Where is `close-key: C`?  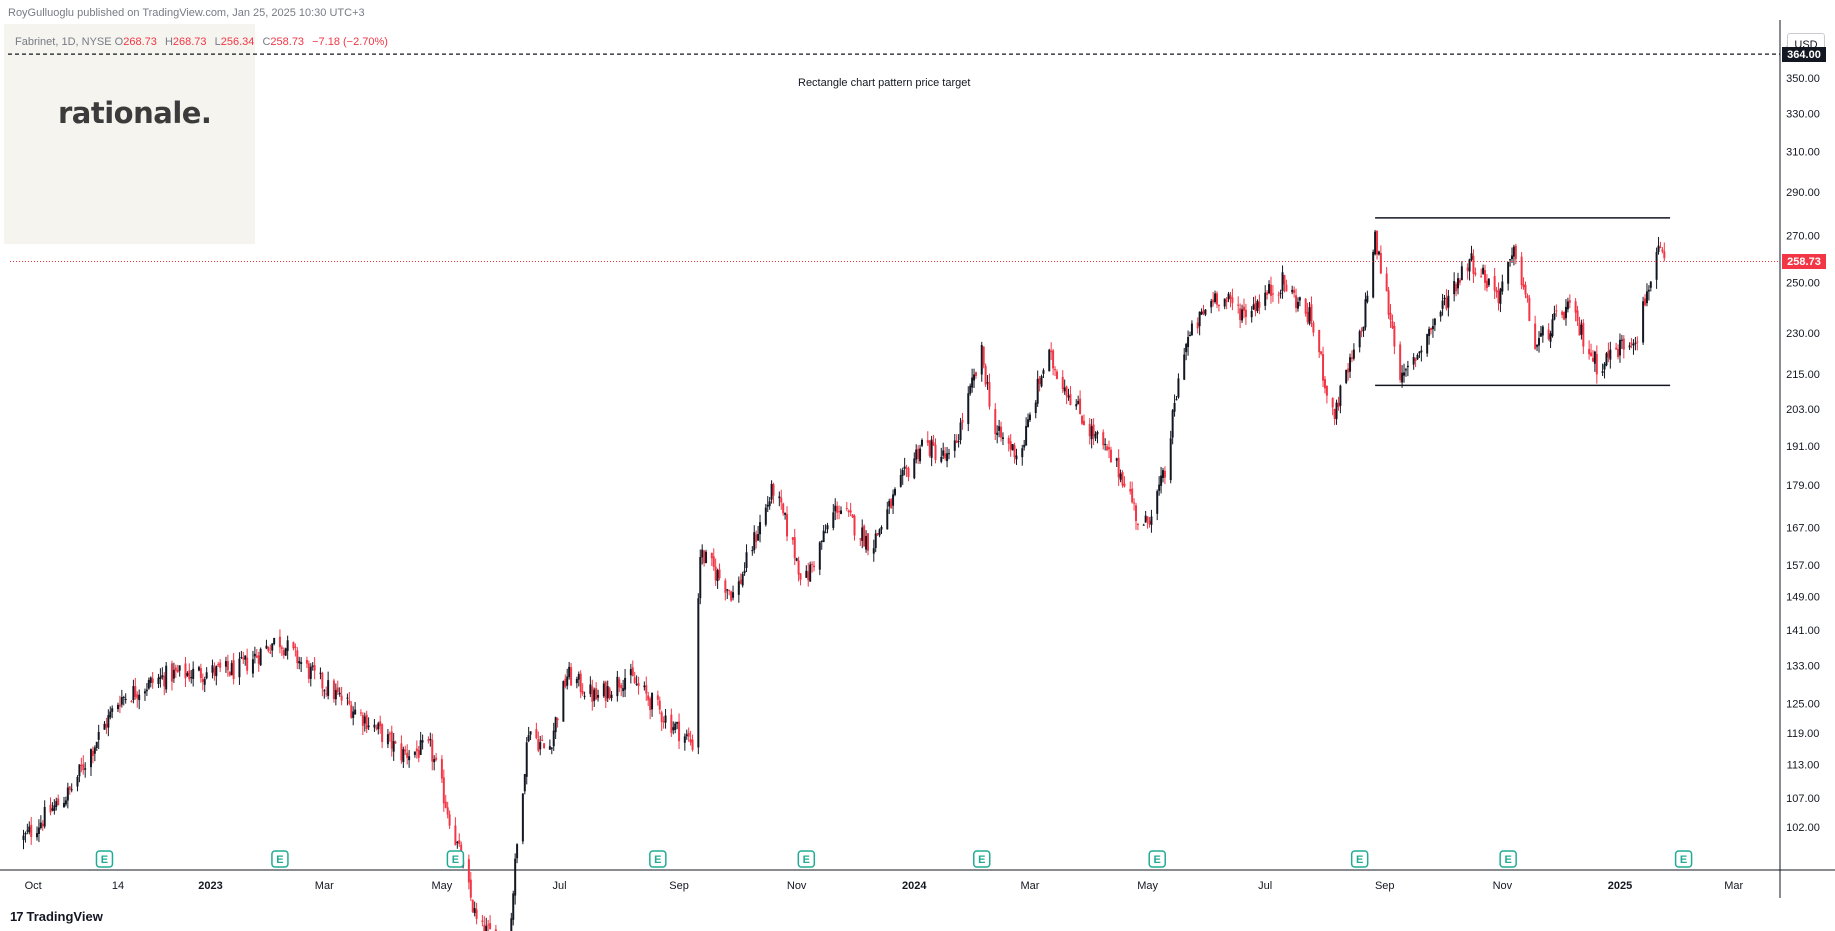
close-key: C is located at coordinates (266, 42).